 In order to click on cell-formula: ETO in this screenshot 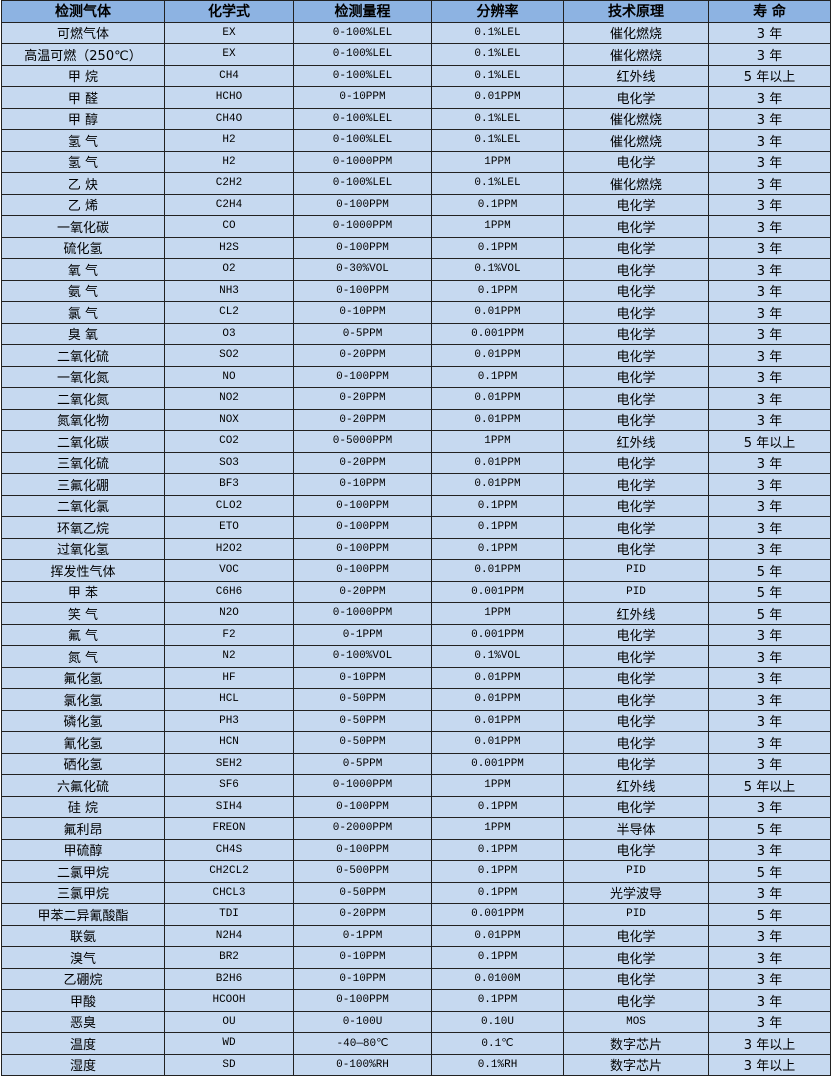, I will do `click(229, 527)`.